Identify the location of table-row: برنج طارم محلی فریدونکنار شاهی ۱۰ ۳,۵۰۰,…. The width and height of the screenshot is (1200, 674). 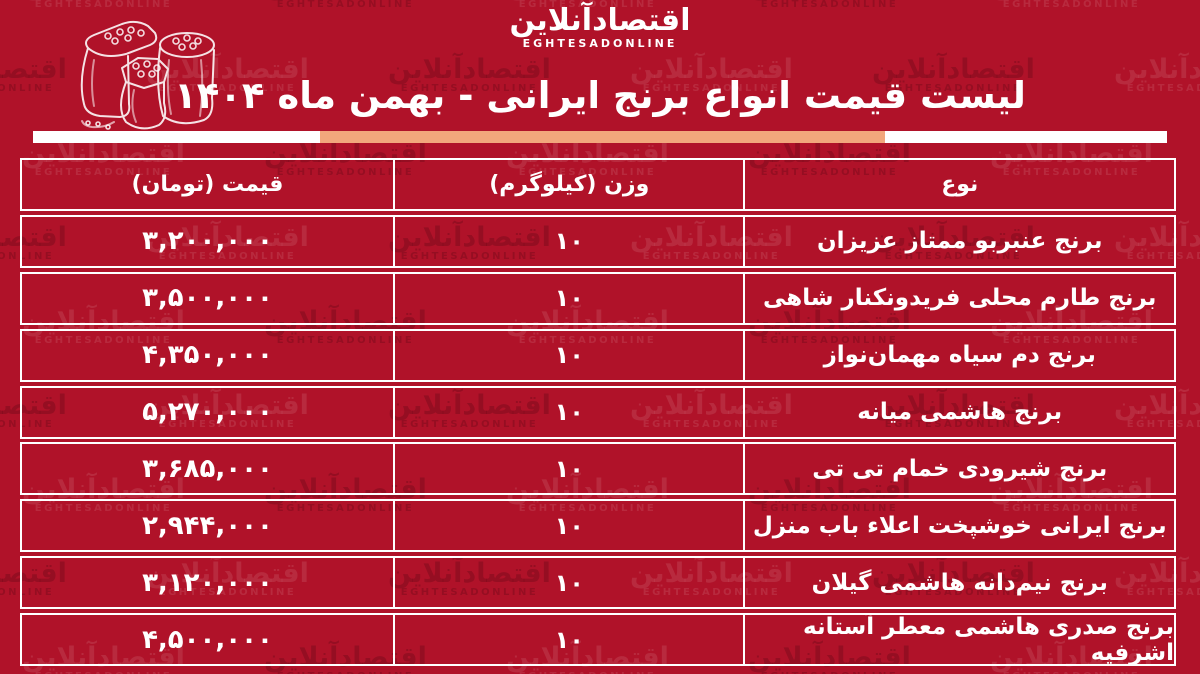
(598, 298).